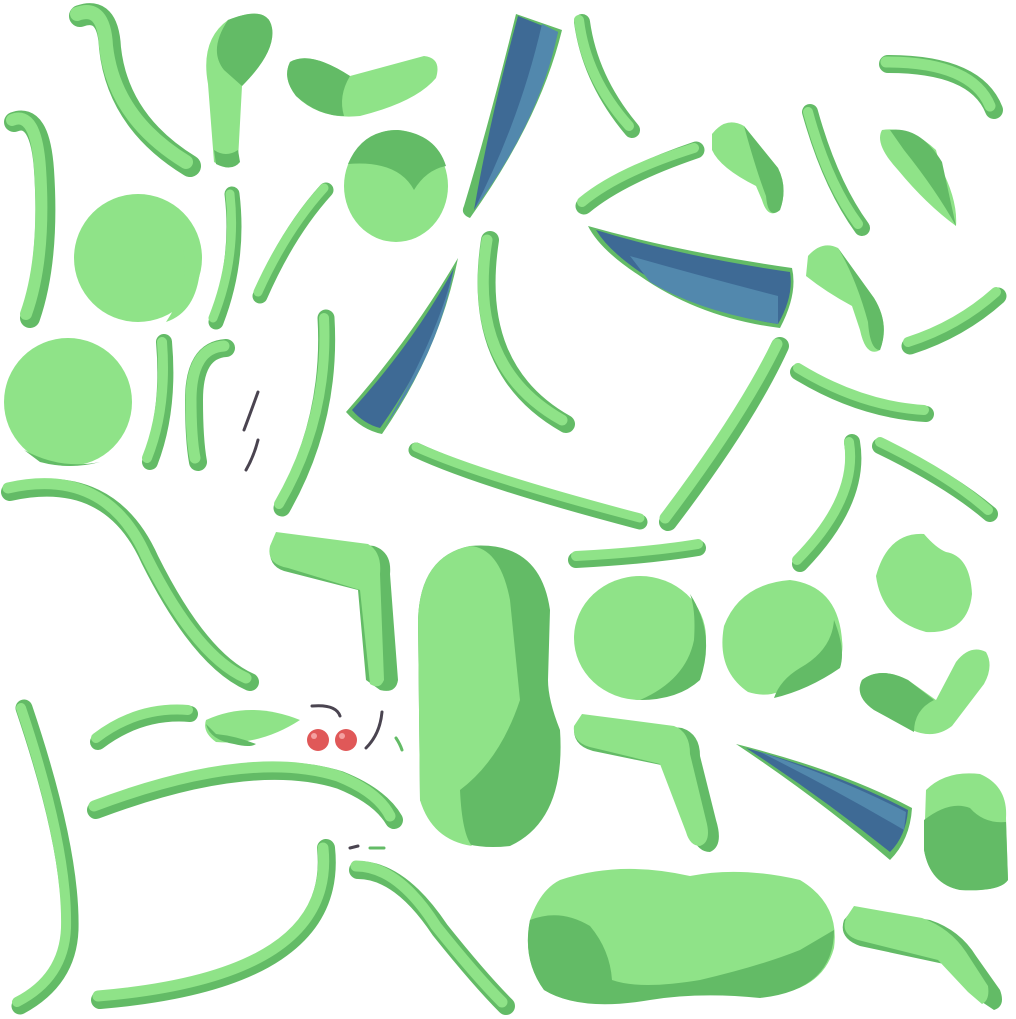 Image resolution: width=1016 pixels, height=1019 pixels. I want to click on capsule-sprite, so click(239, 90).